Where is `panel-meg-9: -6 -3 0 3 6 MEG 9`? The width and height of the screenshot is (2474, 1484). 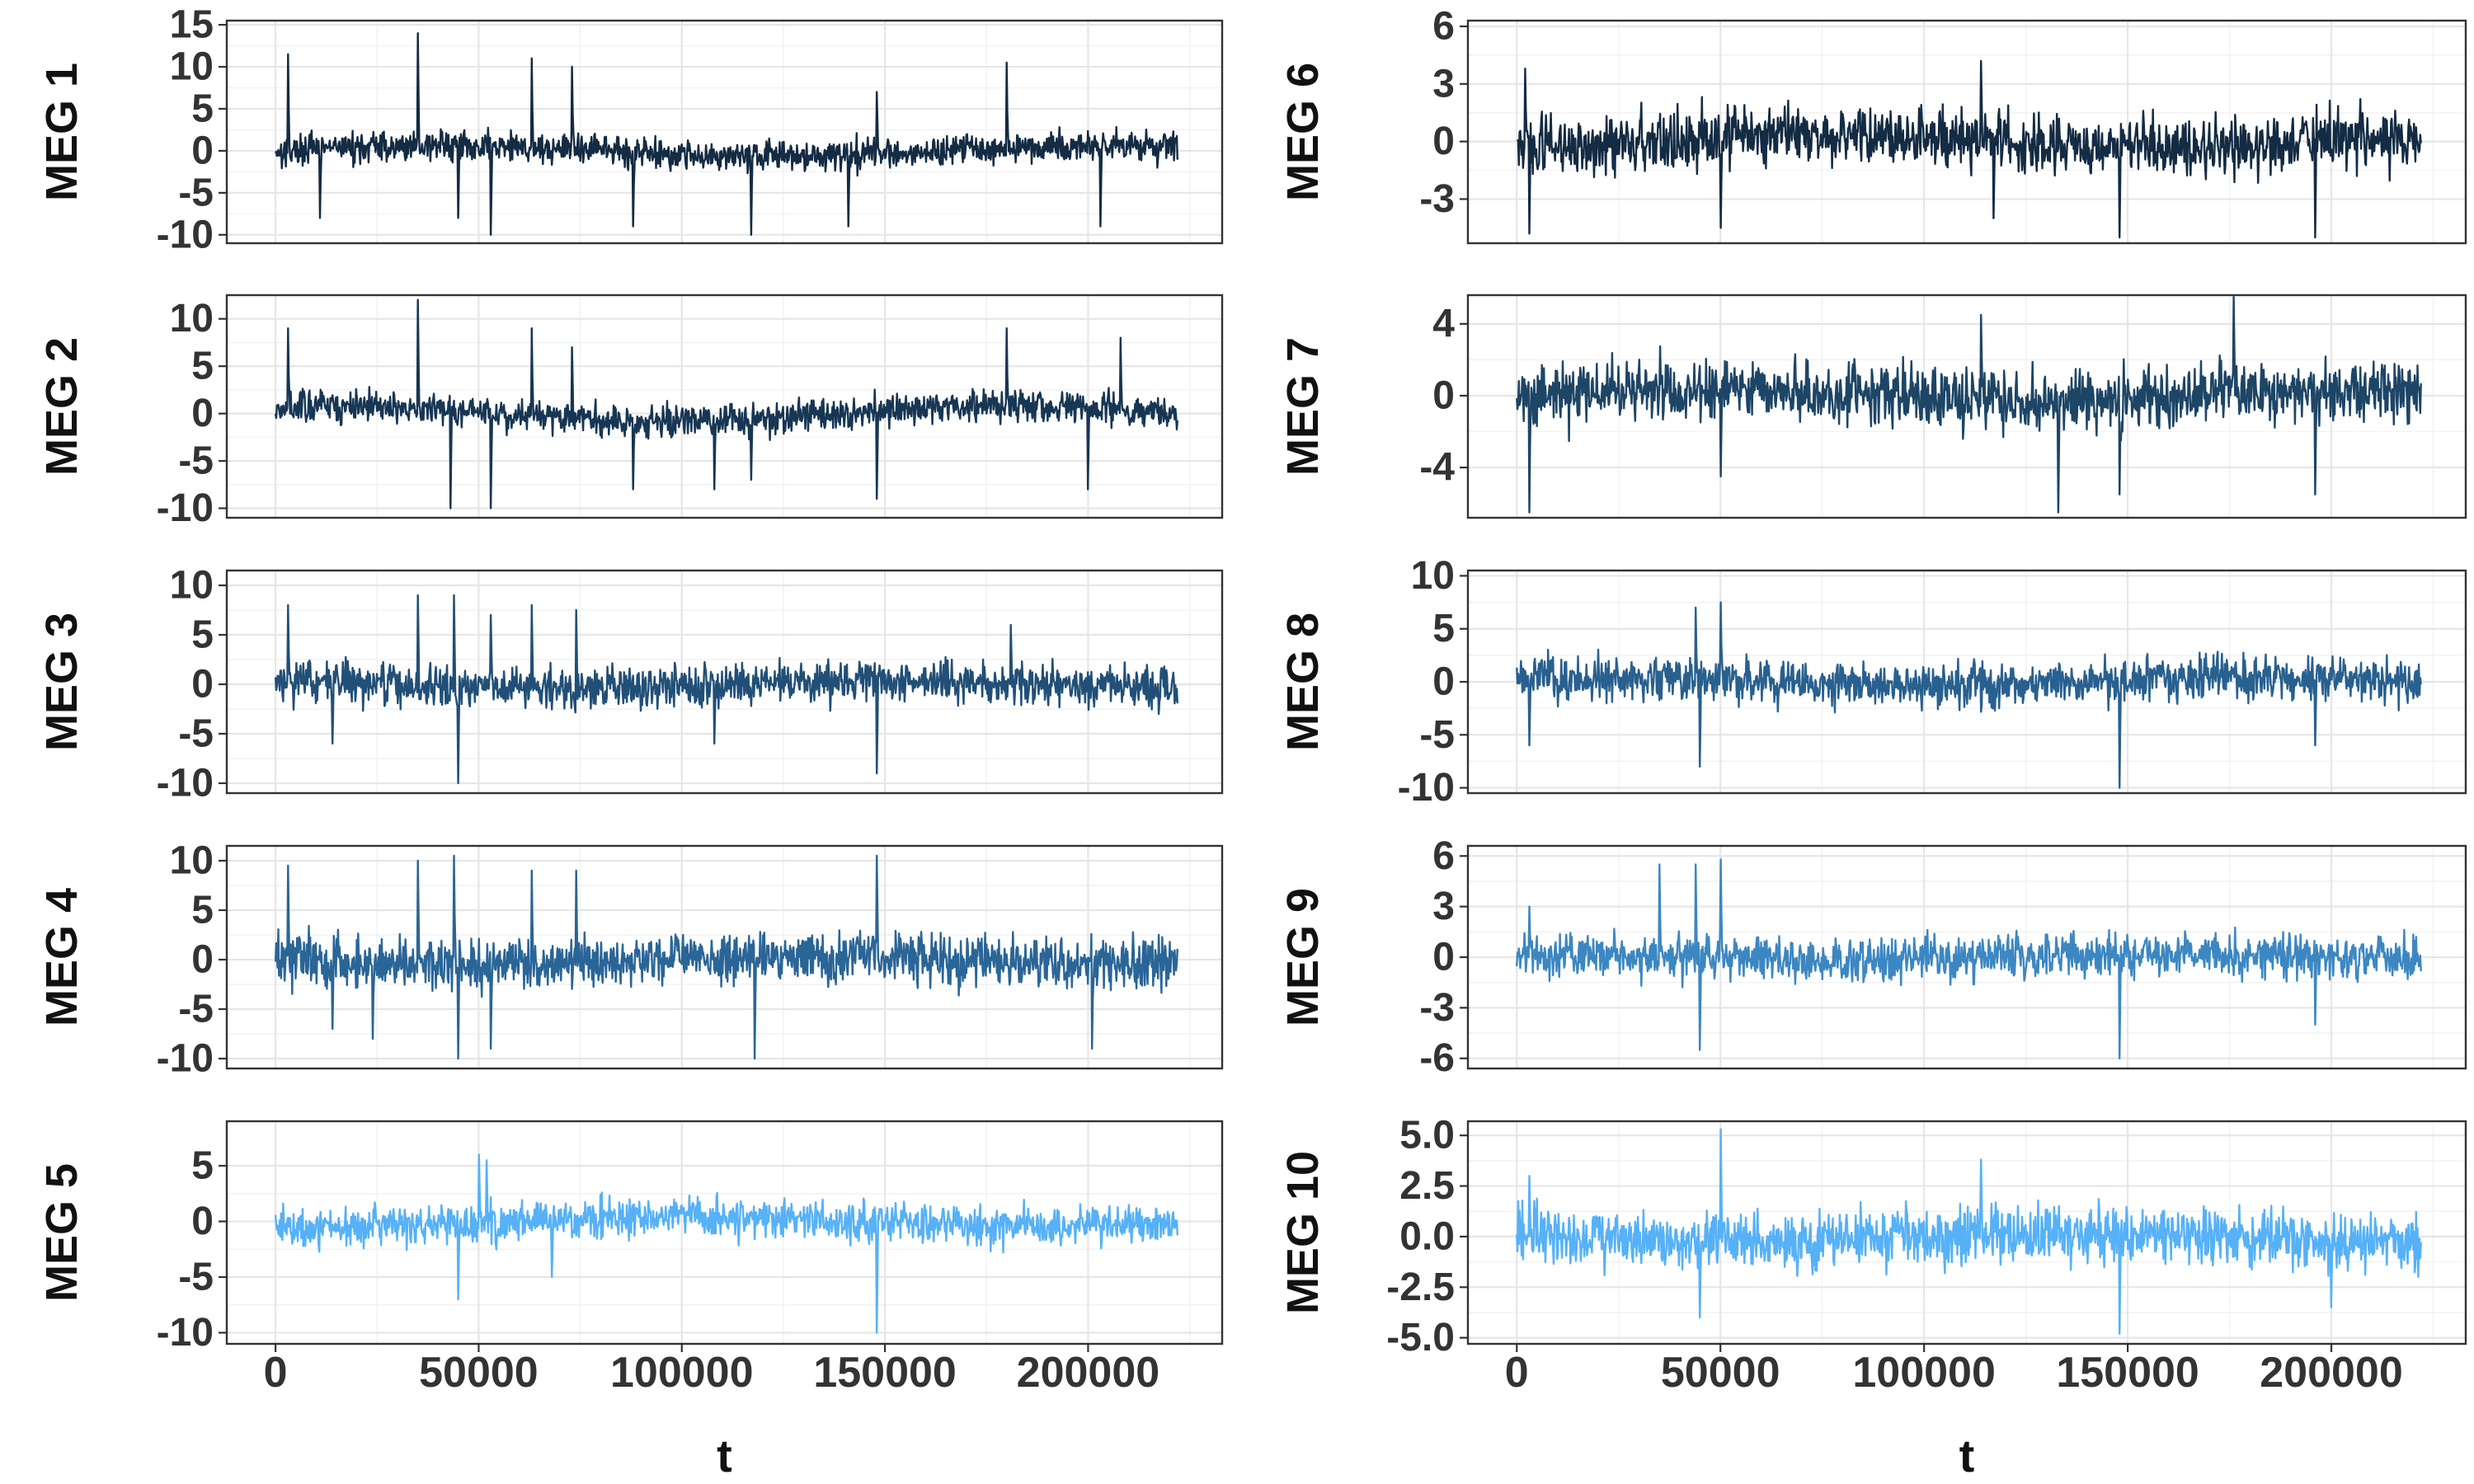
panel-meg-9: -6 -3 0 3 6 MEG 9 is located at coordinates (1872, 957).